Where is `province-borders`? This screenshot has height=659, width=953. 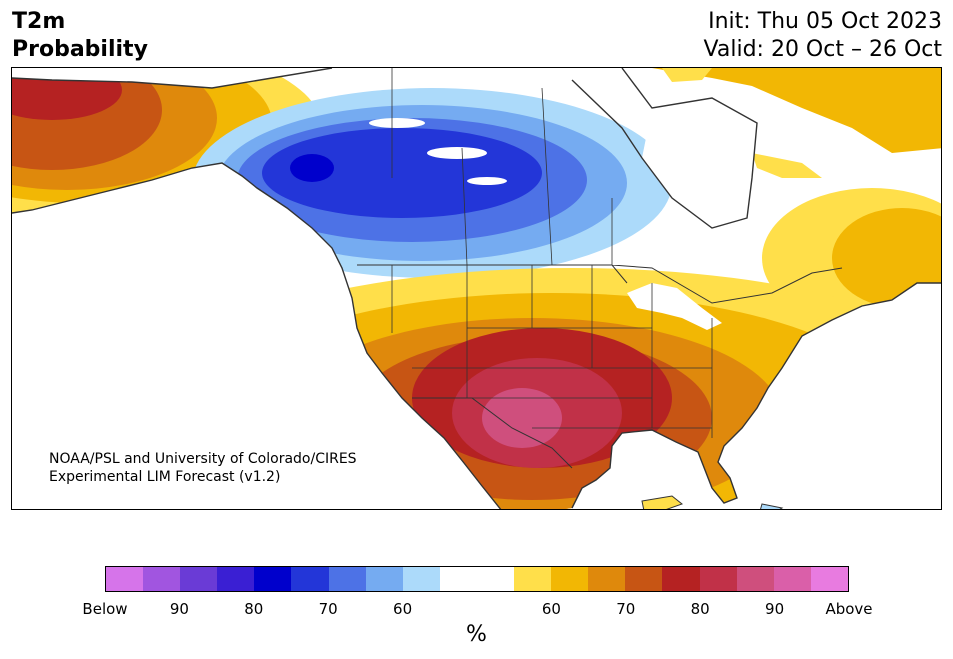
province-borders is located at coordinates (502, 167).